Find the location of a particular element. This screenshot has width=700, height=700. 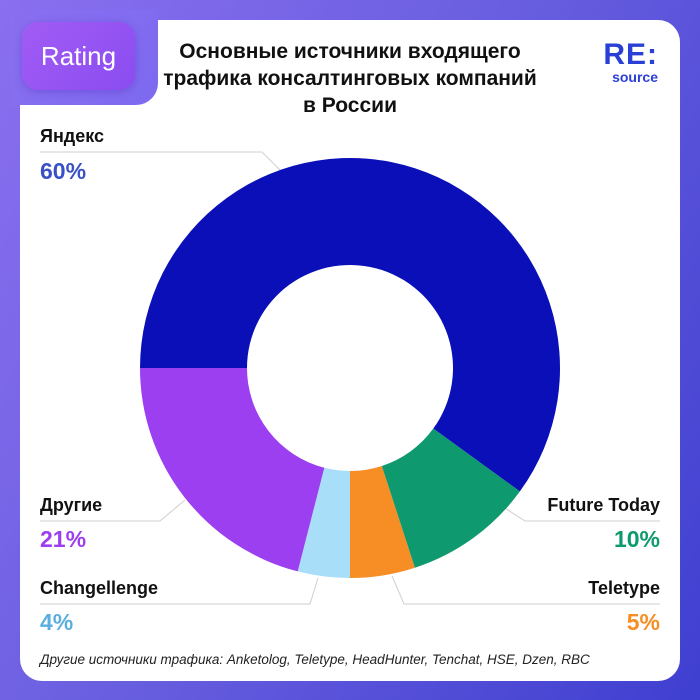

leader-line-teletype is located at coordinates (525, 590).